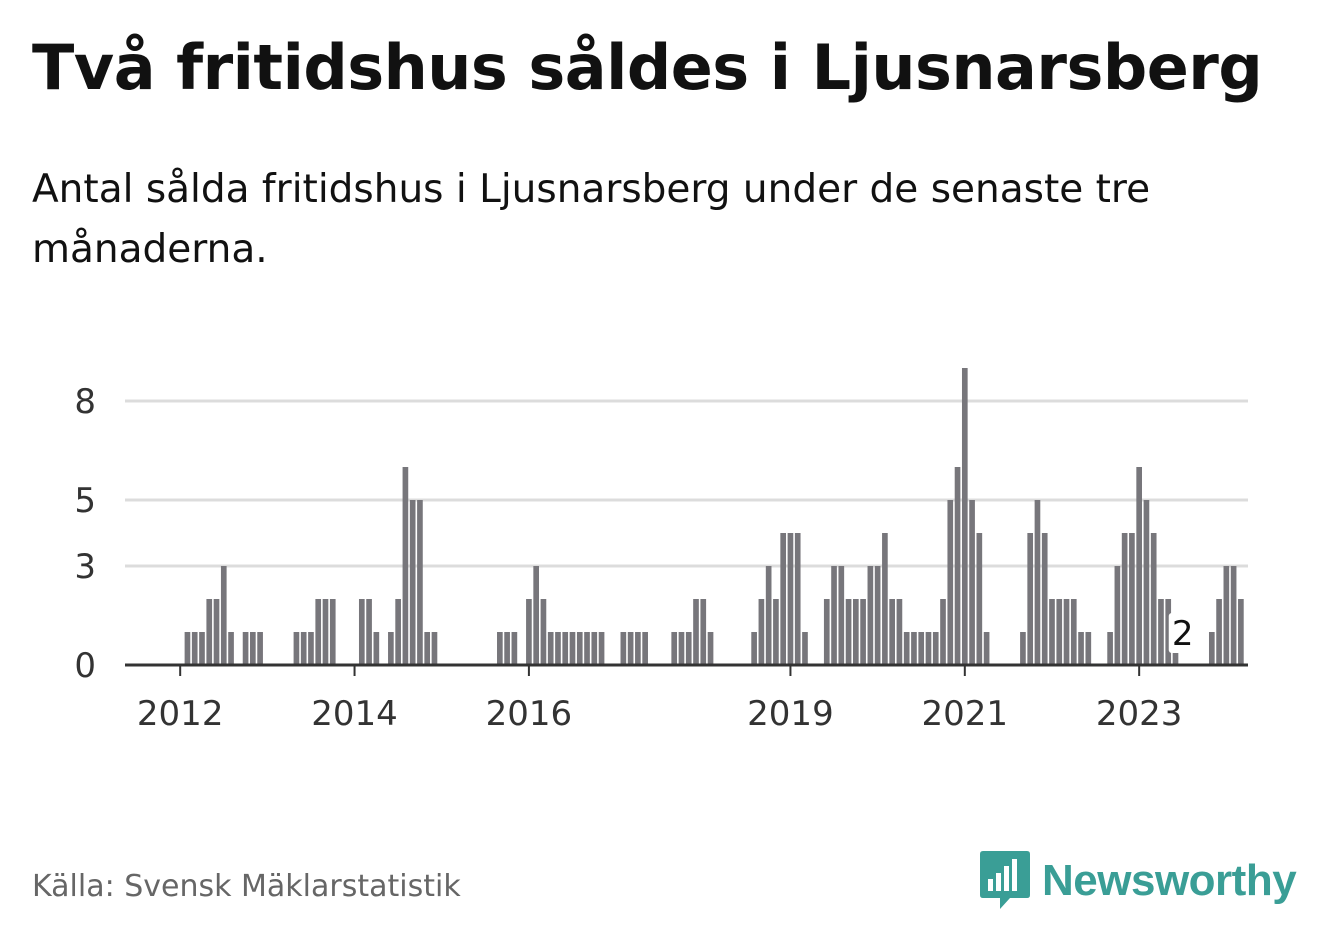 This screenshot has width=1322, height=939. What do you see at coordinates (85, 666) in the screenshot?
I see `y-tick-label: 0` at bounding box center [85, 666].